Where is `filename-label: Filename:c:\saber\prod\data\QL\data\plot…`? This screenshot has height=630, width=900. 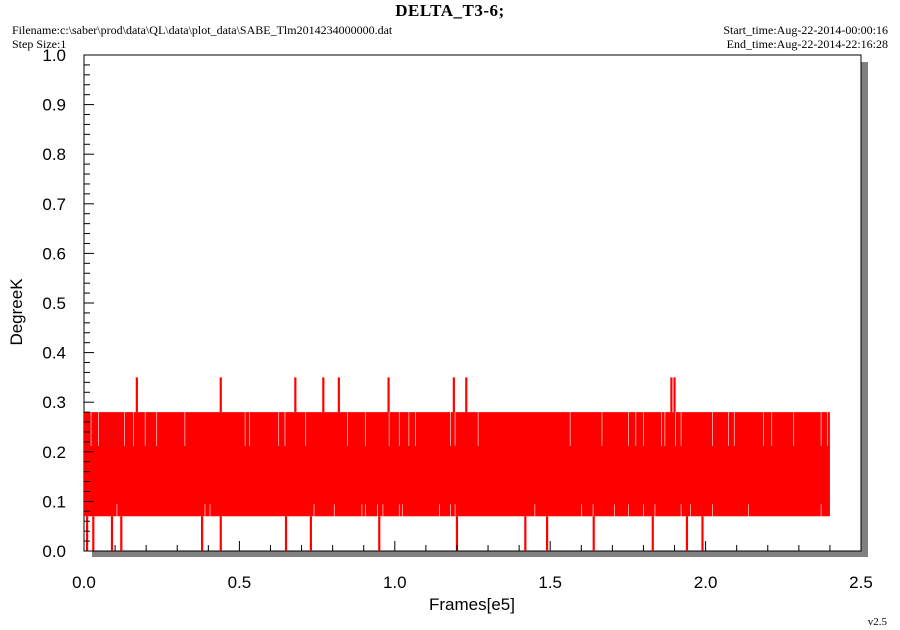 filename-label: Filename:c:\saber\prod\data\QL\data\plot… is located at coordinates (202, 30).